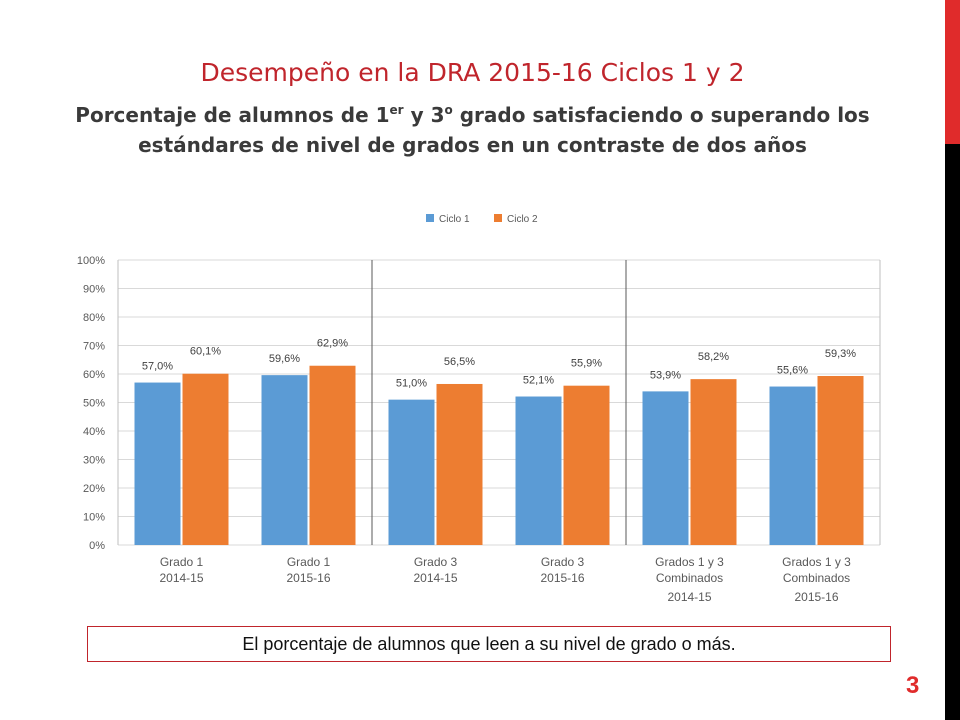 The width and height of the screenshot is (960, 720). Describe the element at coordinates (952, 432) in the screenshot. I see `accent-bar-black` at that location.